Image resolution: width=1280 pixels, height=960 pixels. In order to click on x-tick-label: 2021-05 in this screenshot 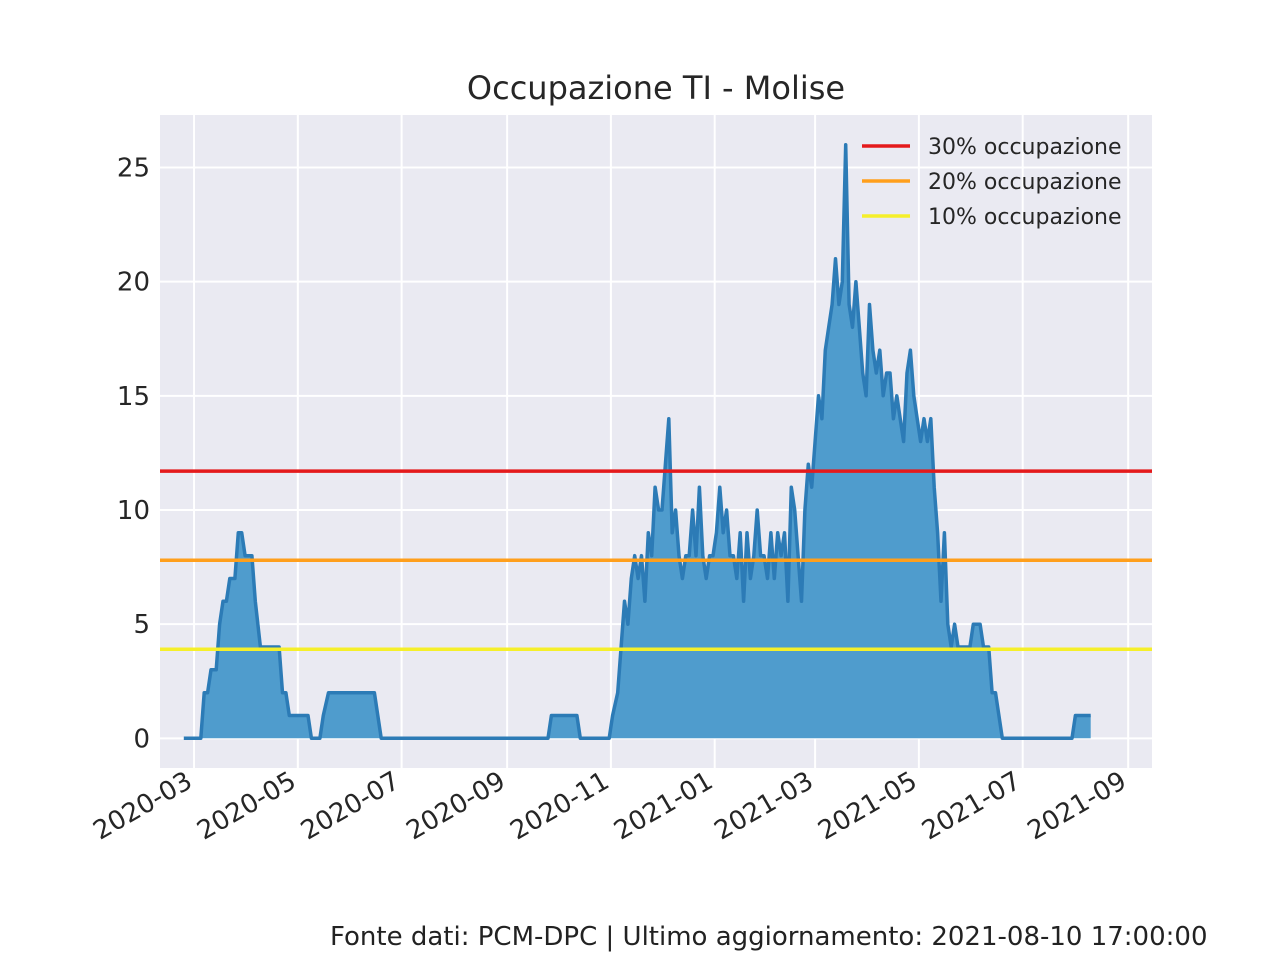, I will do `click(867, 806)`.